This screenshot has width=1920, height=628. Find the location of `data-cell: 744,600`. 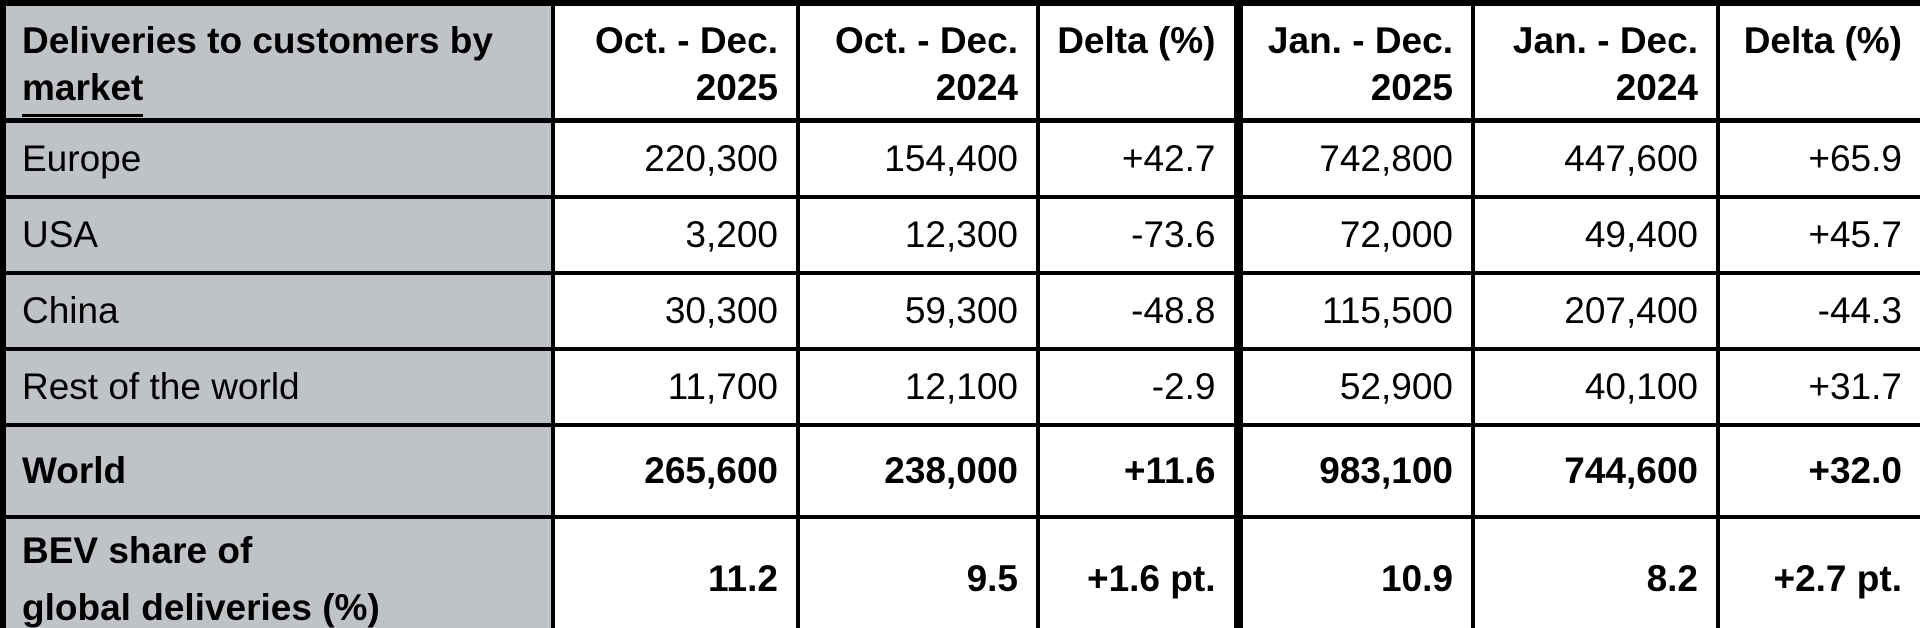

data-cell: 744,600 is located at coordinates (1595, 470).